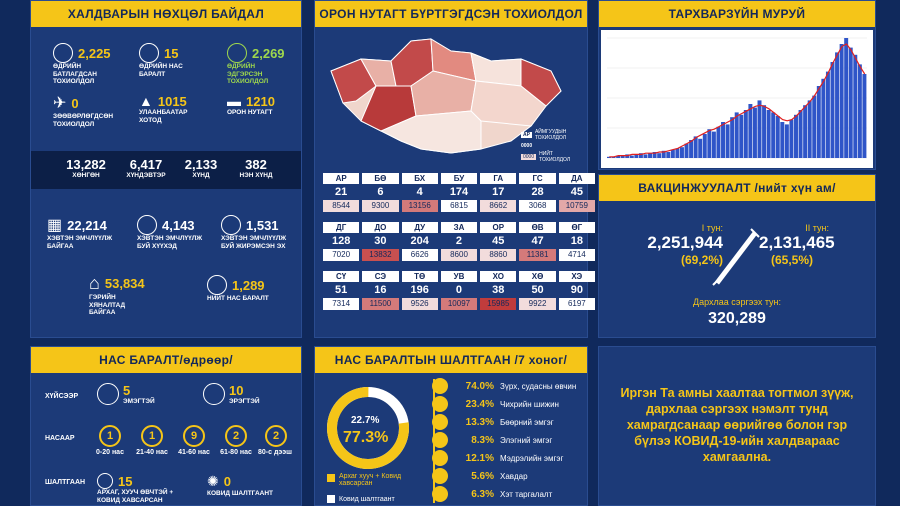 The height and width of the screenshot is (506, 900). I want to click on pregnant-icon, so click(231, 225).